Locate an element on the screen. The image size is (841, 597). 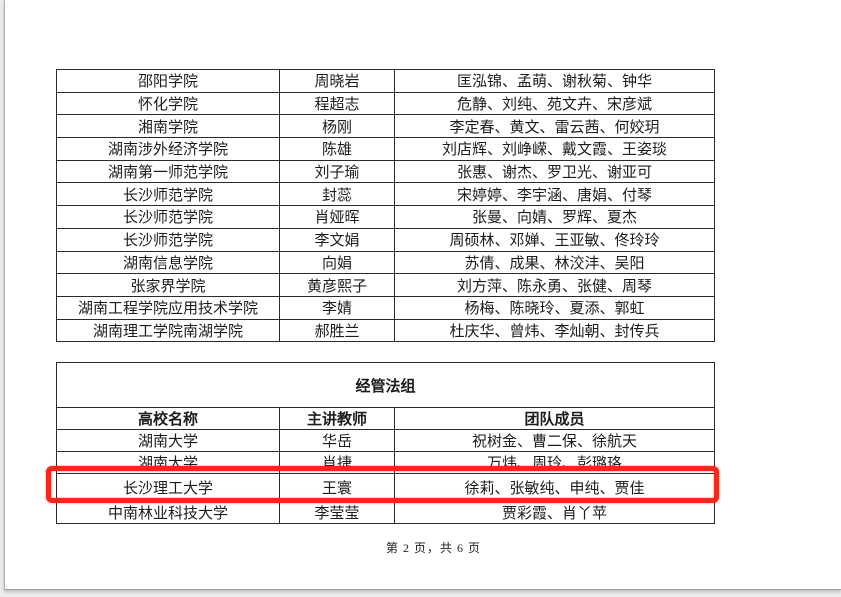
table-row: 湖南信息学院 向娟 苏倩、成果、林洨沣、吴阳 is located at coordinates (385, 262).